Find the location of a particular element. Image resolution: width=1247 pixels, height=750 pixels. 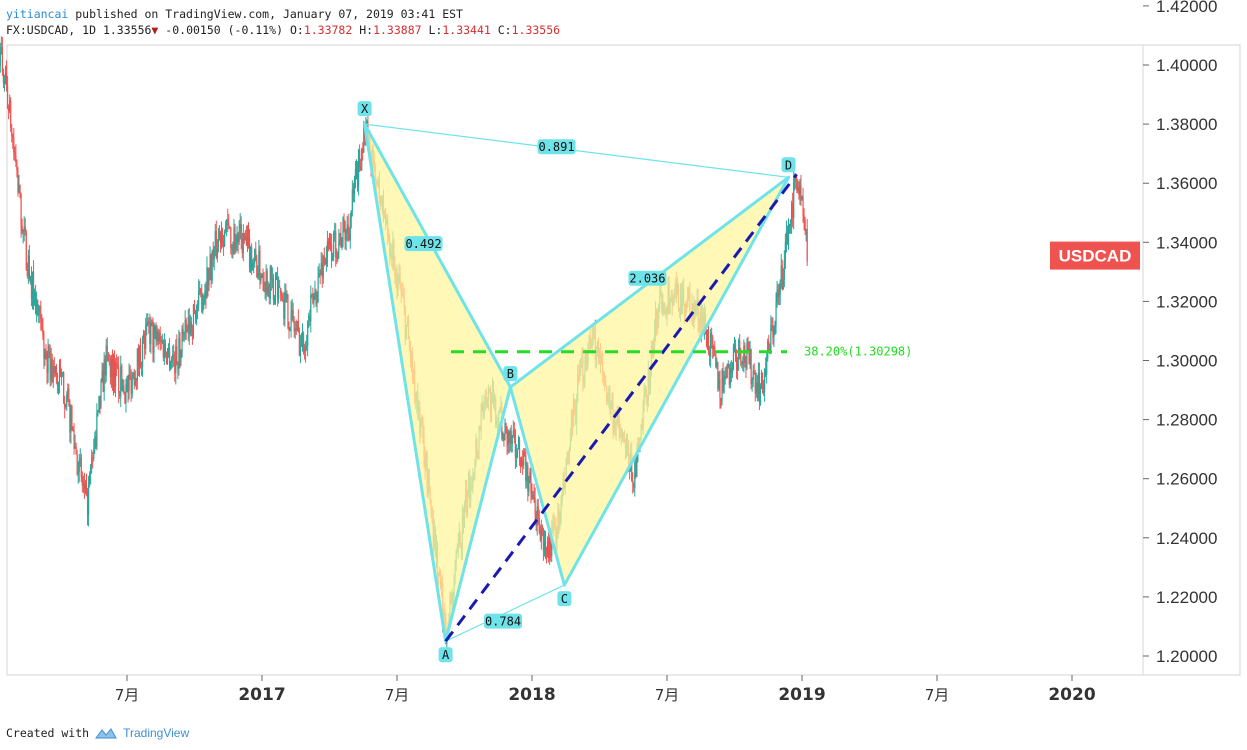

open-label: O: is located at coordinates (296, 30).